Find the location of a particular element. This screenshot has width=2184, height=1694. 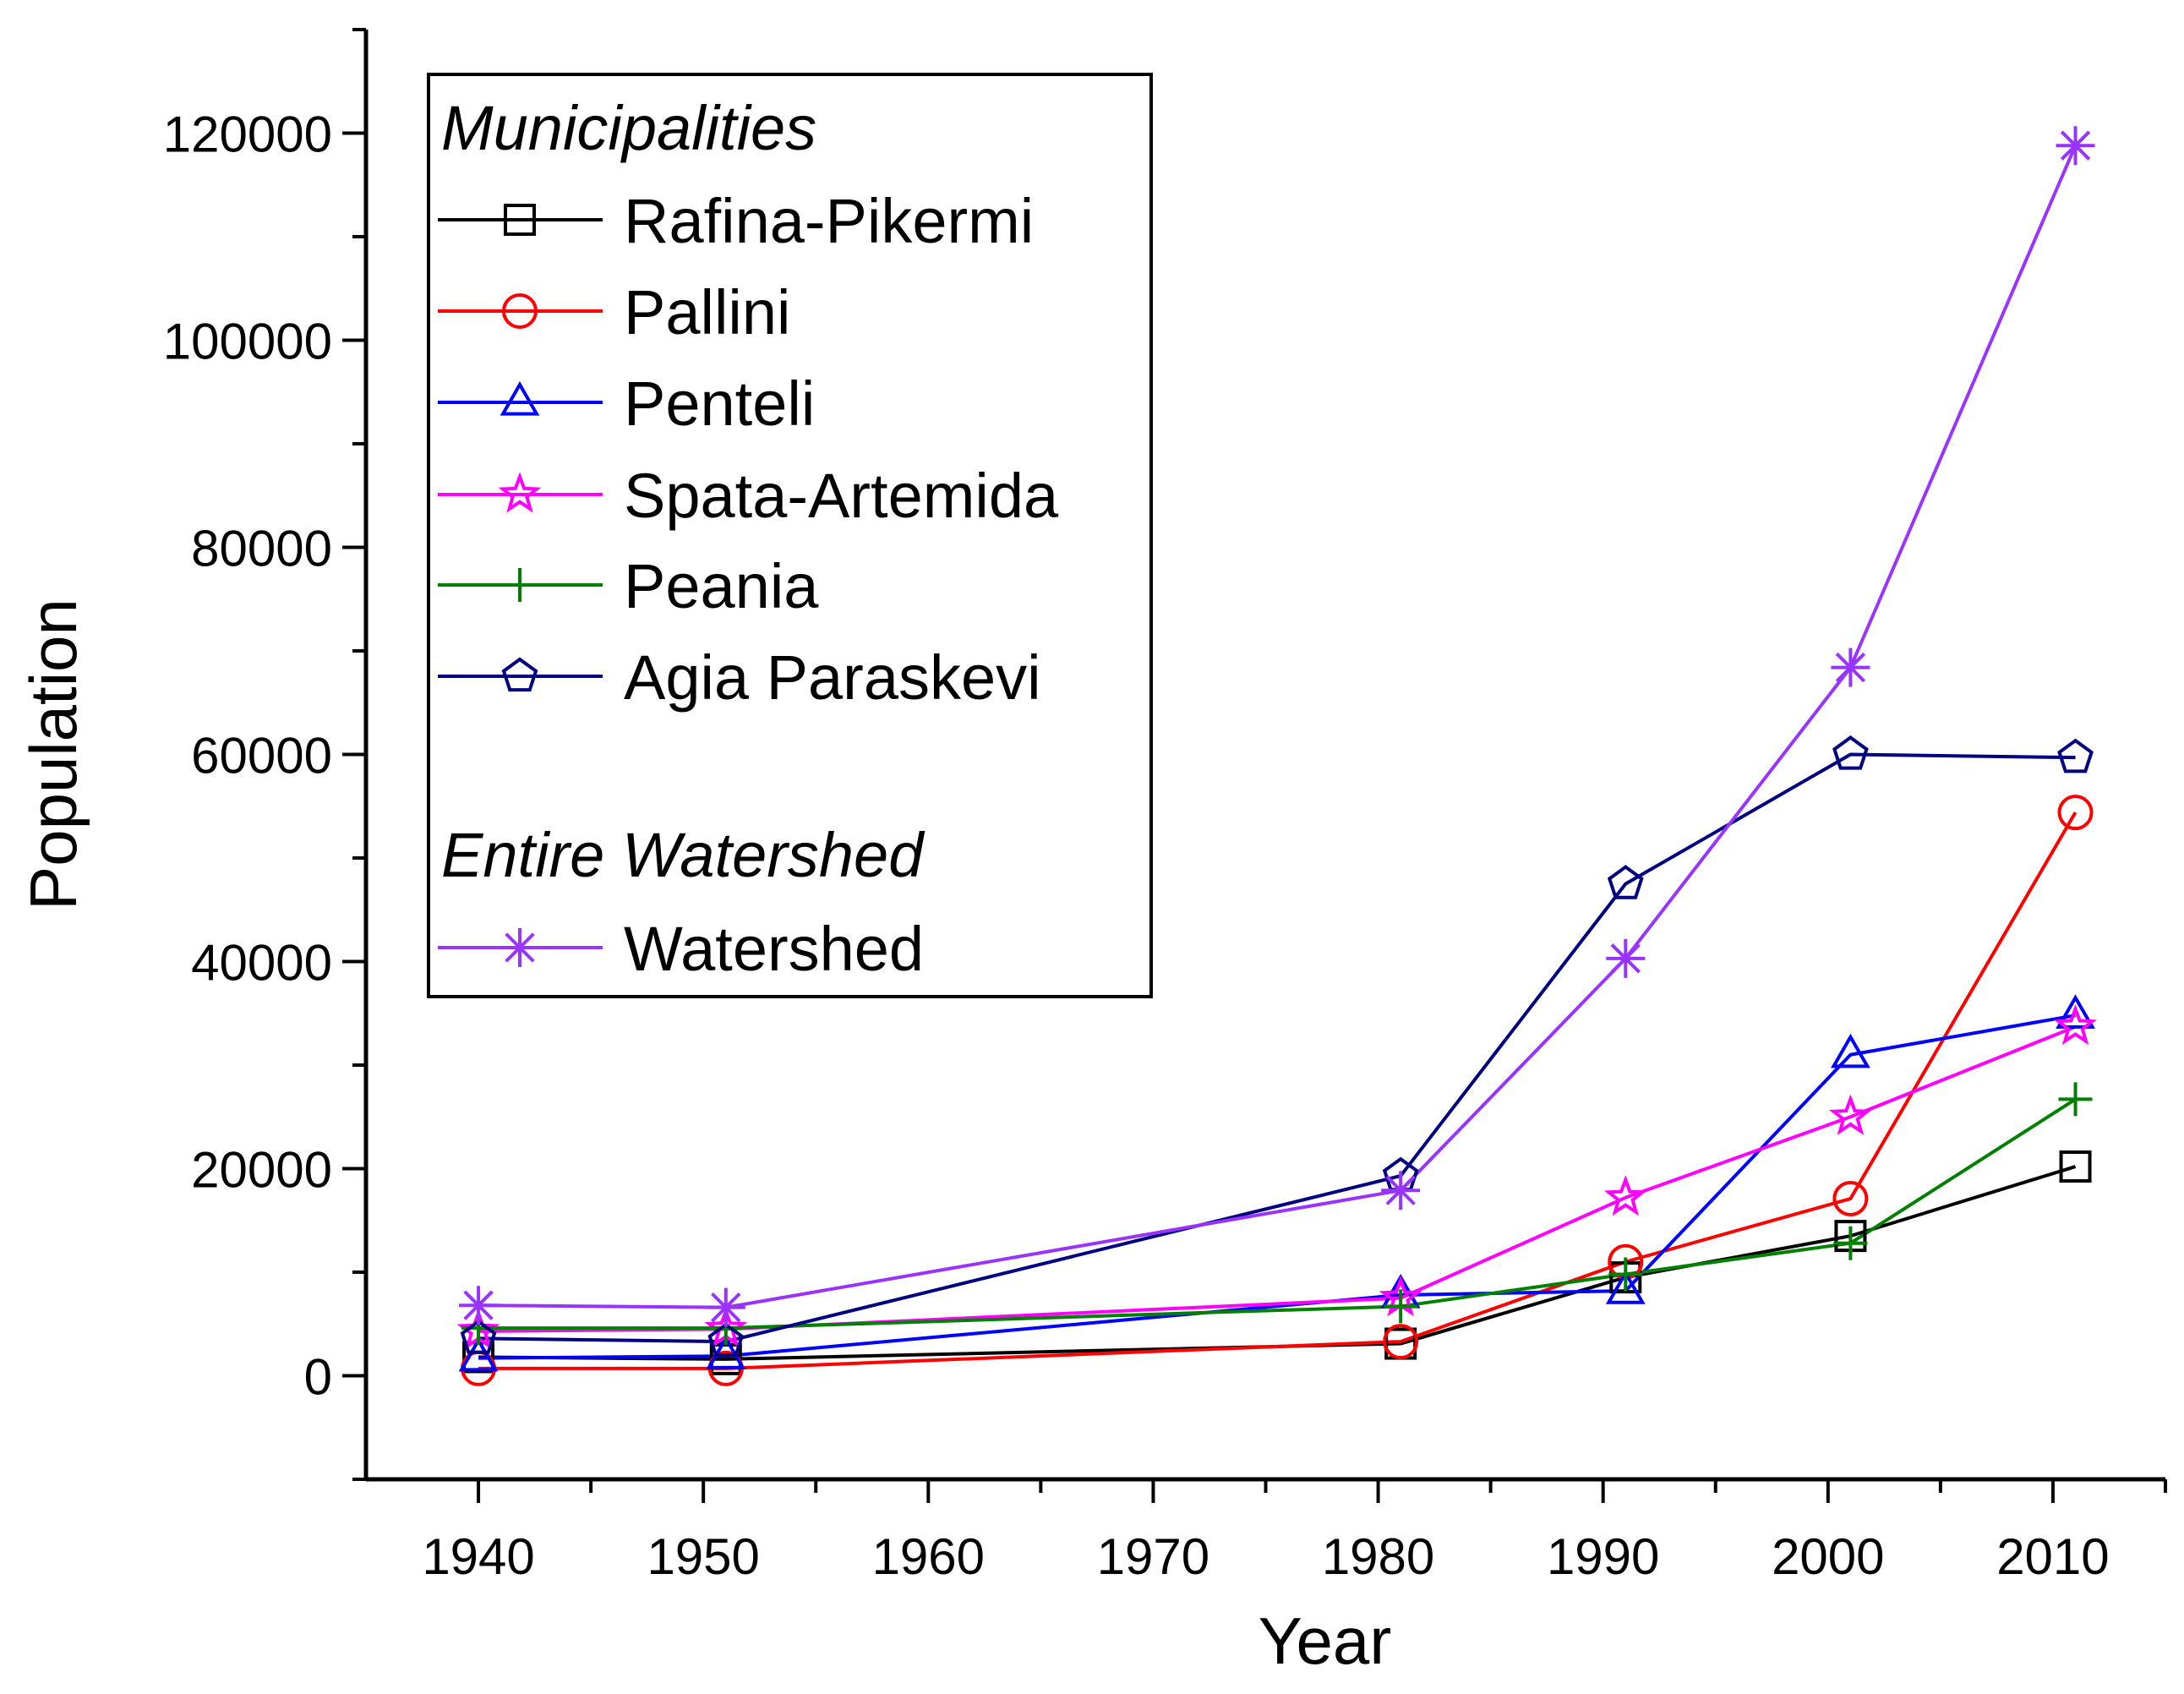

x-tick-label: 1940 is located at coordinates (478, 1556).